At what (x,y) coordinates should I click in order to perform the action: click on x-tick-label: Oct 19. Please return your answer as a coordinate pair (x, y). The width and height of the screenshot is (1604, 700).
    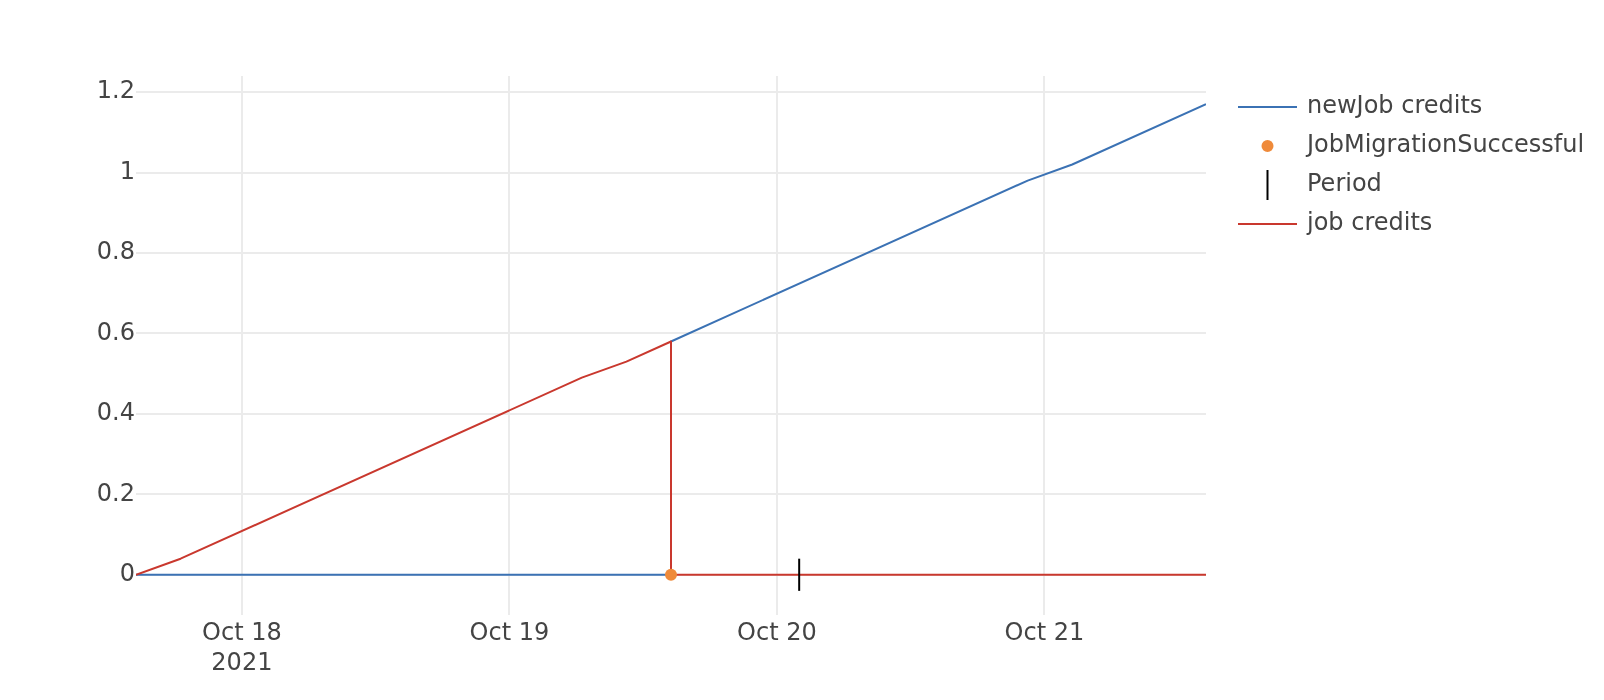
    Looking at the image, I should click on (509, 632).